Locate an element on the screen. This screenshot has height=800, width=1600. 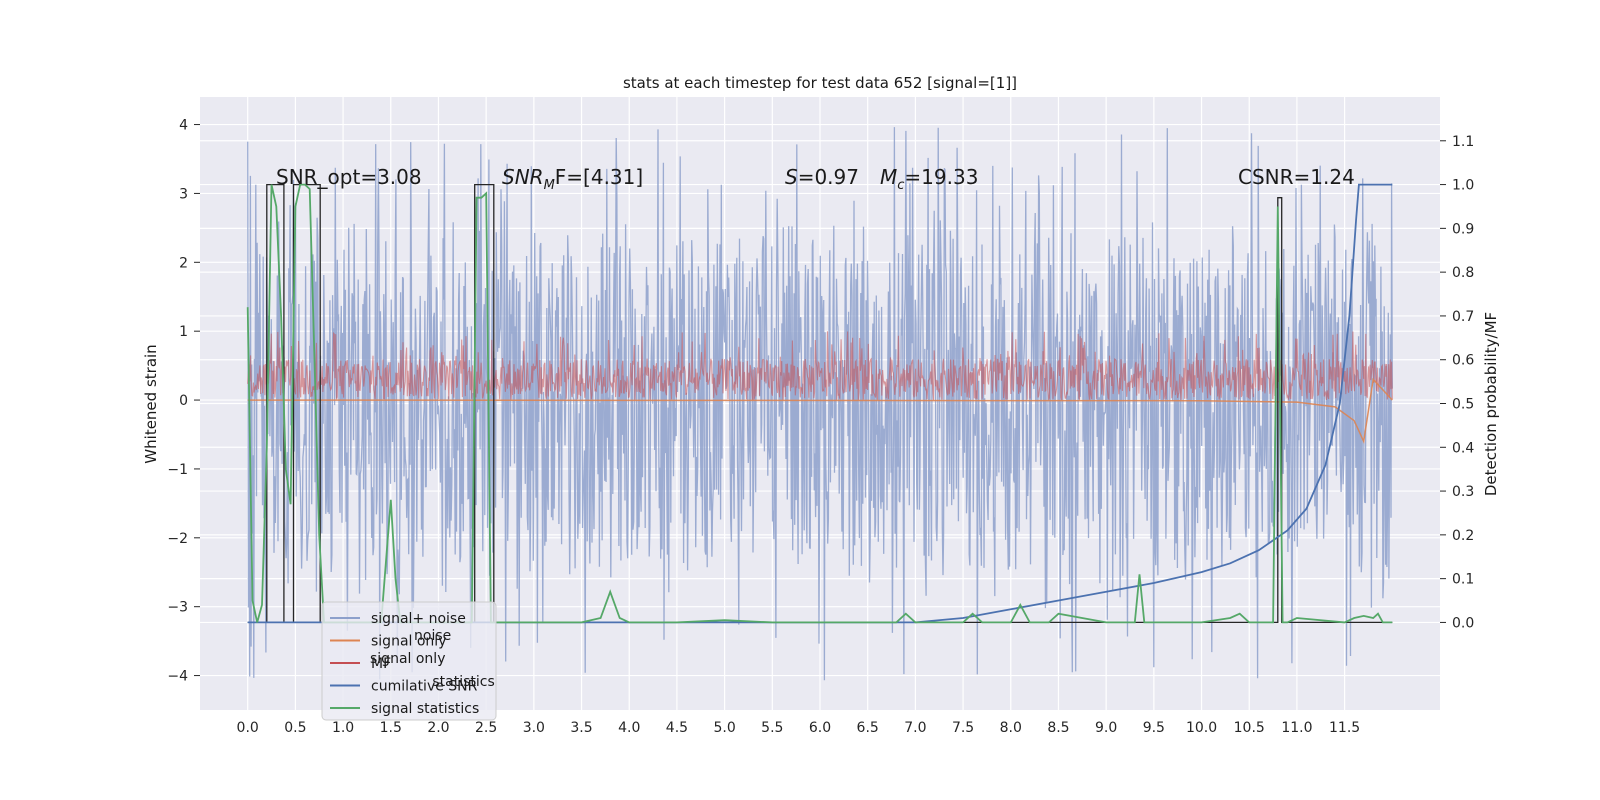
legend-box is located at coordinates (409, 661).